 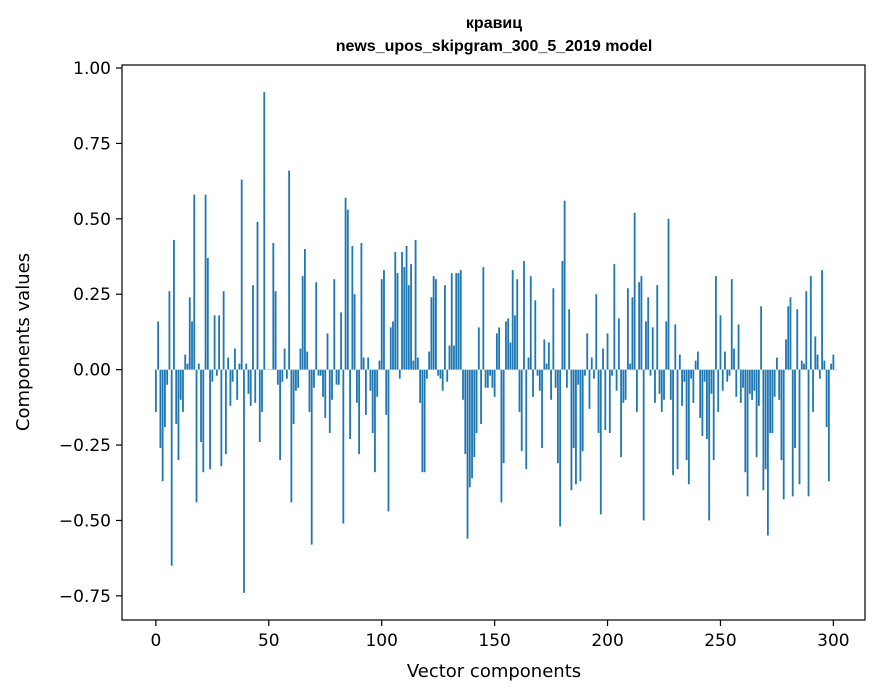 What do you see at coordinates (381, 641) in the screenshot?
I see `x-tick-label: 100` at bounding box center [381, 641].